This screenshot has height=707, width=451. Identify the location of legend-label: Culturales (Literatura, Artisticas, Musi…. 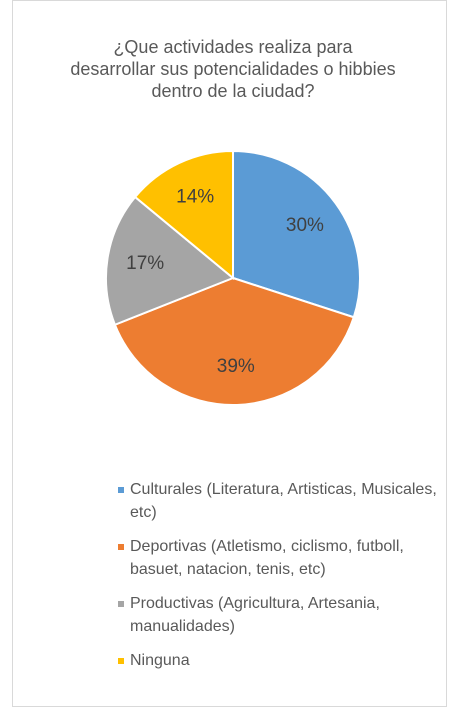
(283, 501).